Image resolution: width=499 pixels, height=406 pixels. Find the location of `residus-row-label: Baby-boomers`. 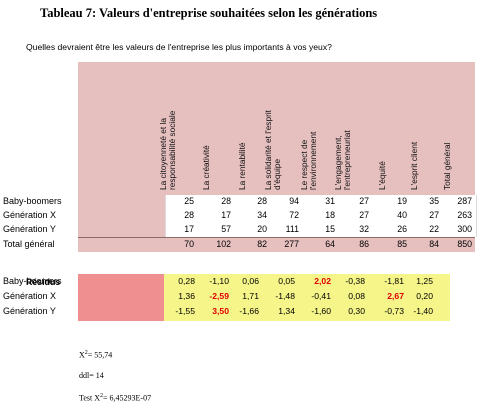

residus-row-label: Baby-boomers is located at coordinates (32, 281).